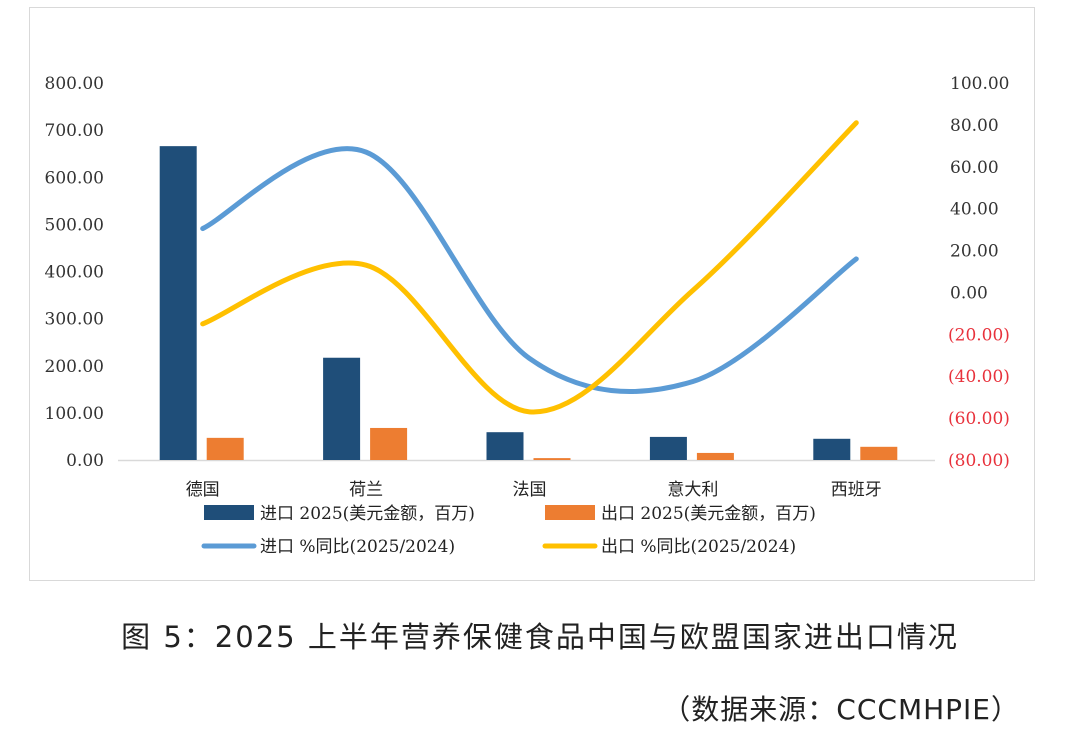 This screenshot has height=738, width=1080. I want to click on legend-label: 进口 %同比(2025/2024), so click(357, 547).